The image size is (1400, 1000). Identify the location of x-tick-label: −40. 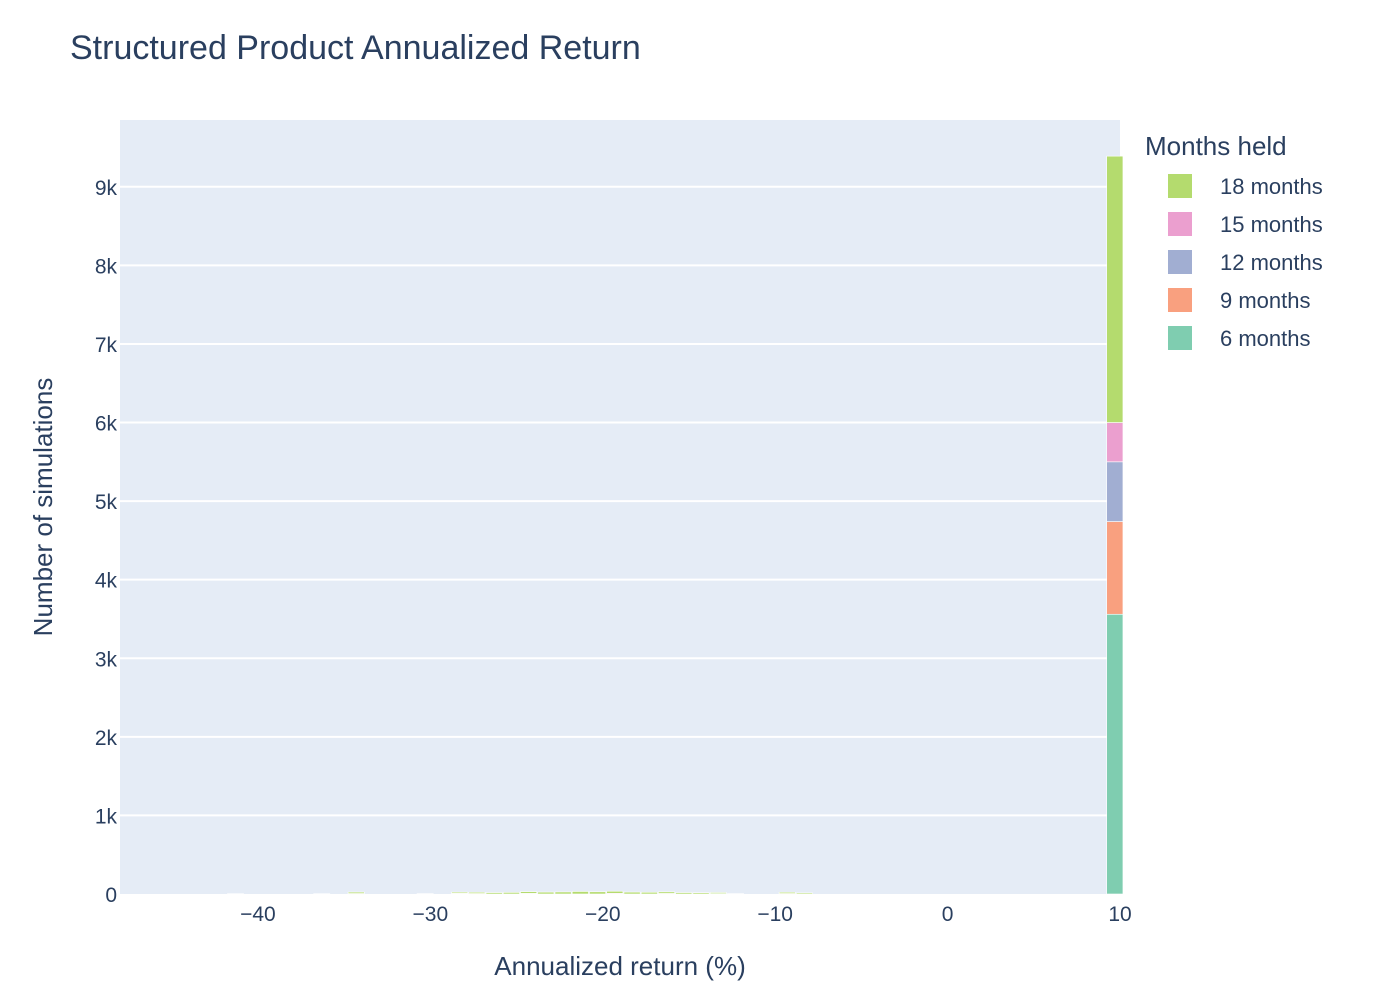
(258, 914).